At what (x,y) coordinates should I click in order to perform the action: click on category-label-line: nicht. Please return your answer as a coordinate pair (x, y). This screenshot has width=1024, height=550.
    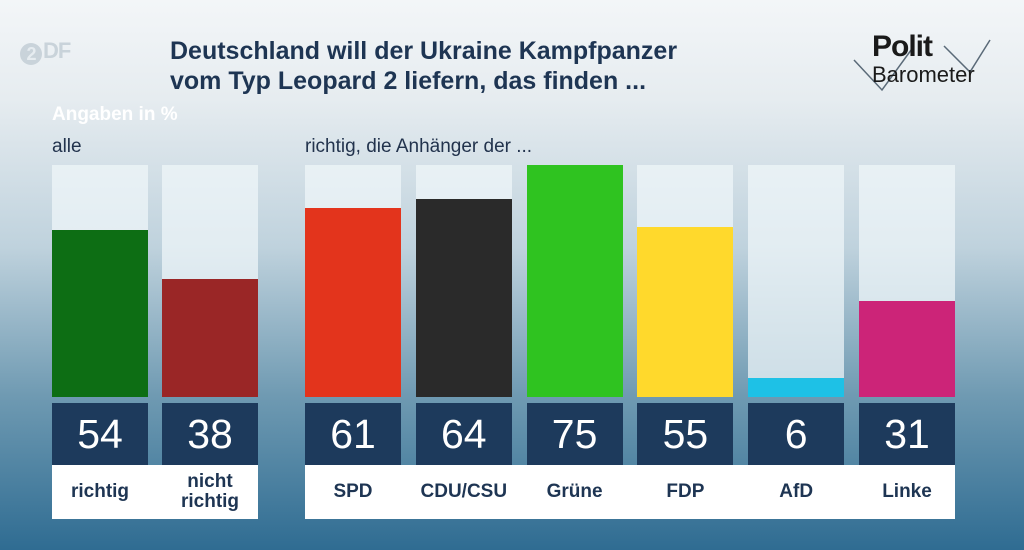
    Looking at the image, I should click on (210, 481).